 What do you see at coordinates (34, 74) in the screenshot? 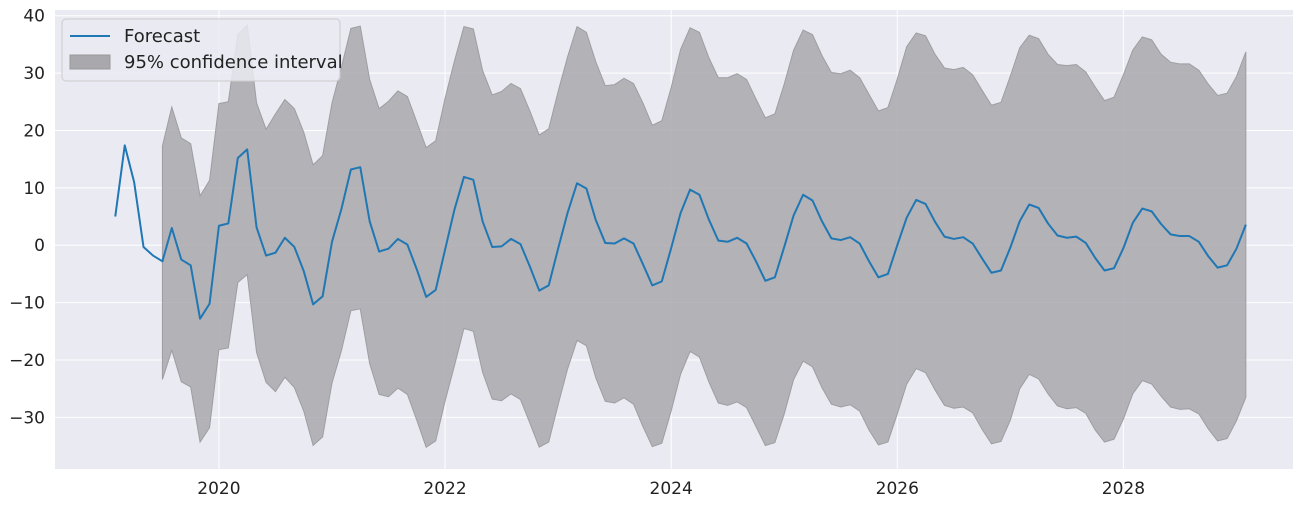
I see `y-tick-label: 30` at bounding box center [34, 74].